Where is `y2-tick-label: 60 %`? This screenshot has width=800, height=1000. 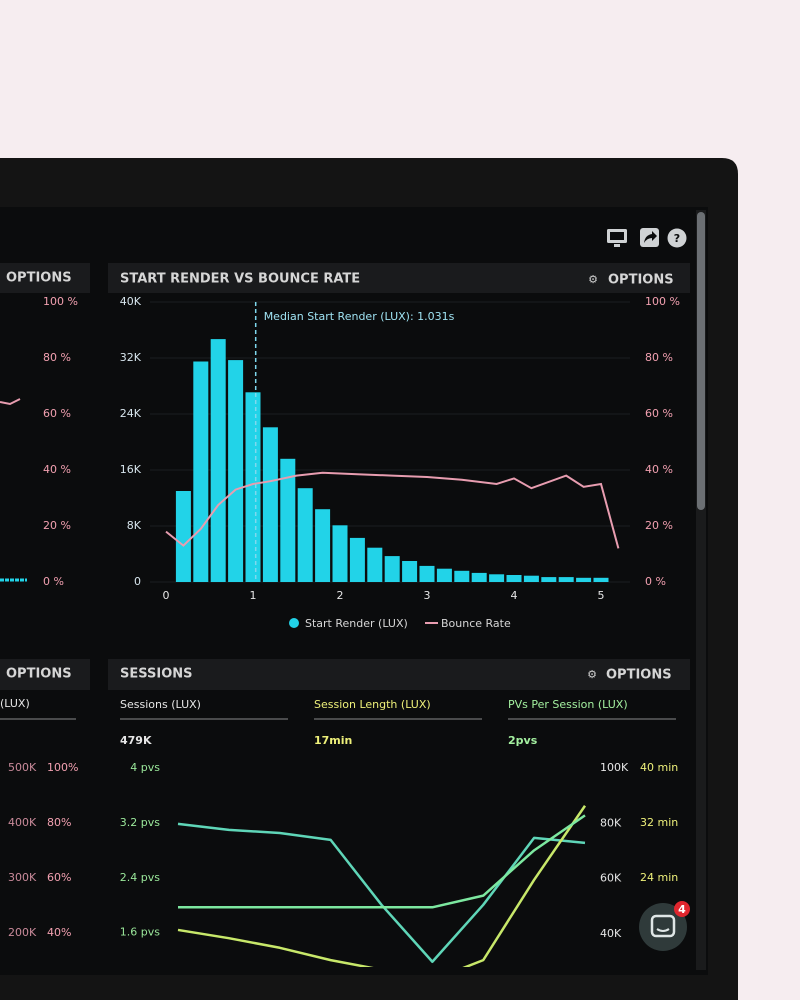 y2-tick-label: 60 % is located at coordinates (659, 413).